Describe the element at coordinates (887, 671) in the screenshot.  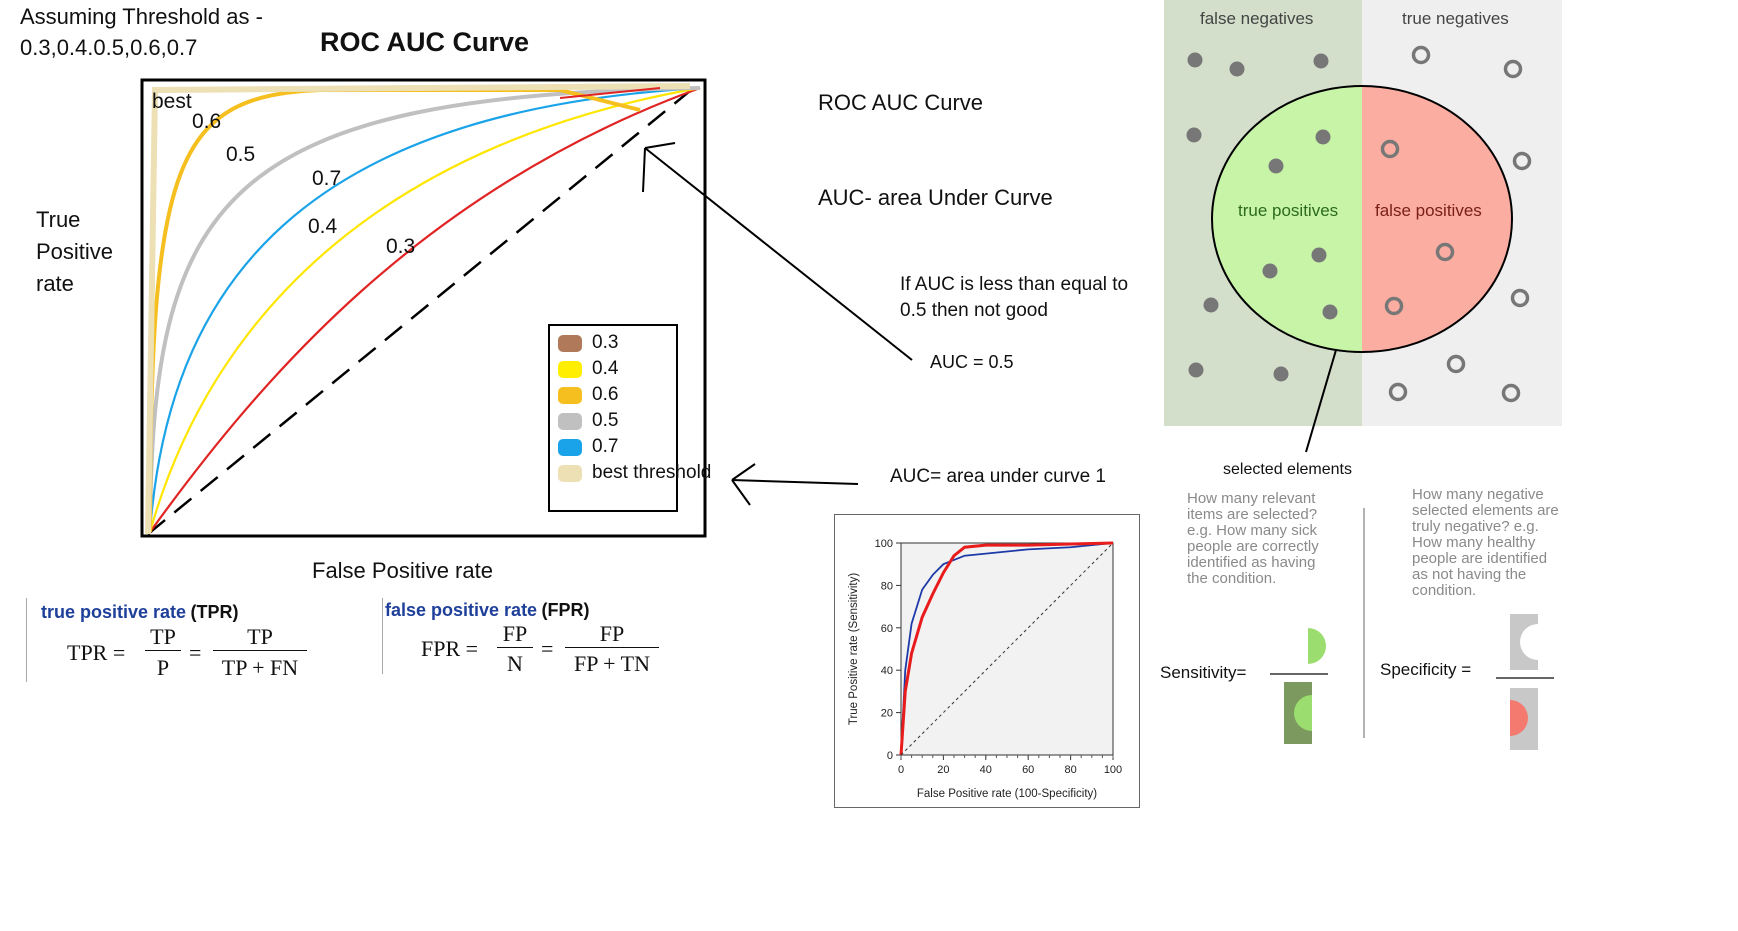
I see `y-tick-label: 40` at that location.